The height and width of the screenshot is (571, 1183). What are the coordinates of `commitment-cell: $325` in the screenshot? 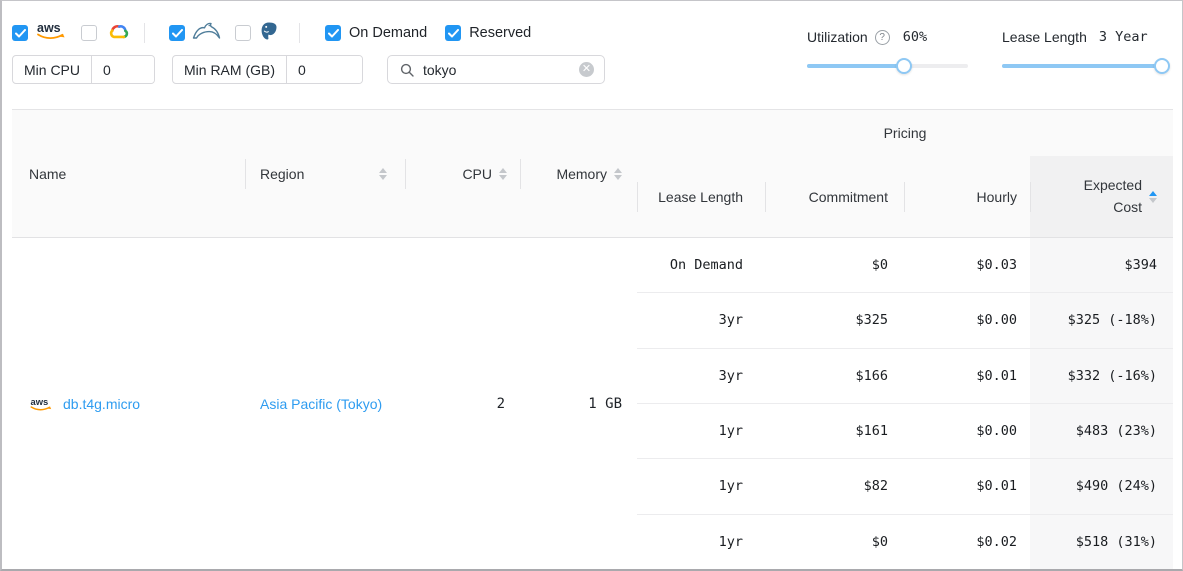 It's located at (871, 320).